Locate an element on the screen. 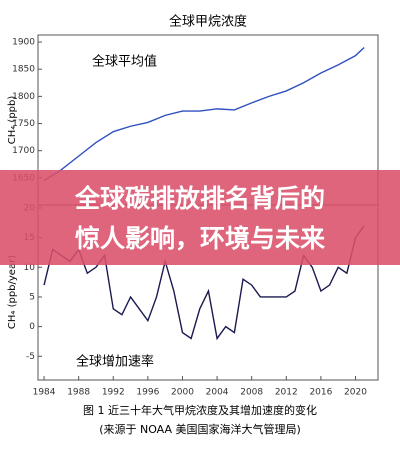  y-tick-label: 0 is located at coordinates (32, 327).